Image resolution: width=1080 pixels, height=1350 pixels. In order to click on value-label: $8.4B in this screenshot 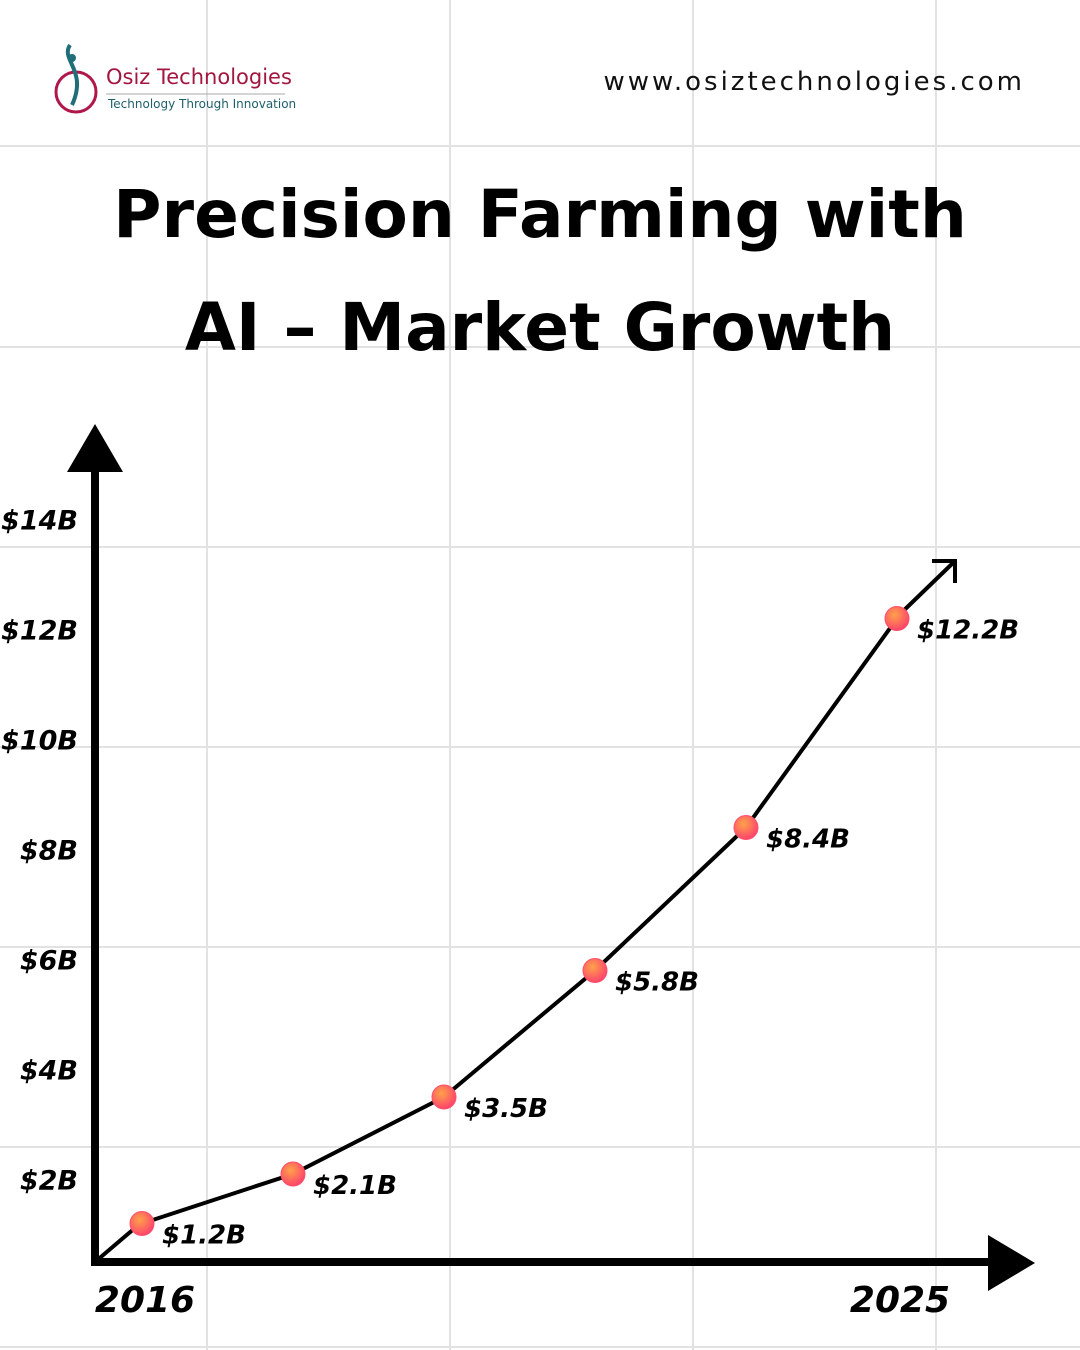, I will do `click(808, 840)`.